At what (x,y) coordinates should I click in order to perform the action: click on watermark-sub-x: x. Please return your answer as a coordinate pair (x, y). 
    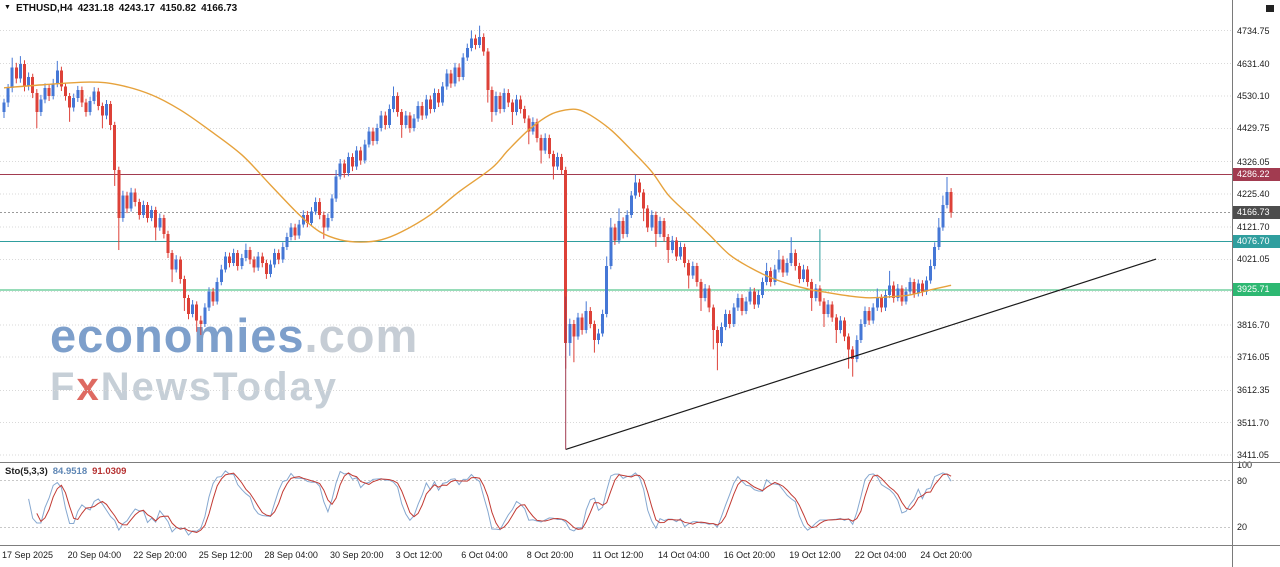
    Looking at the image, I should click on (88, 387).